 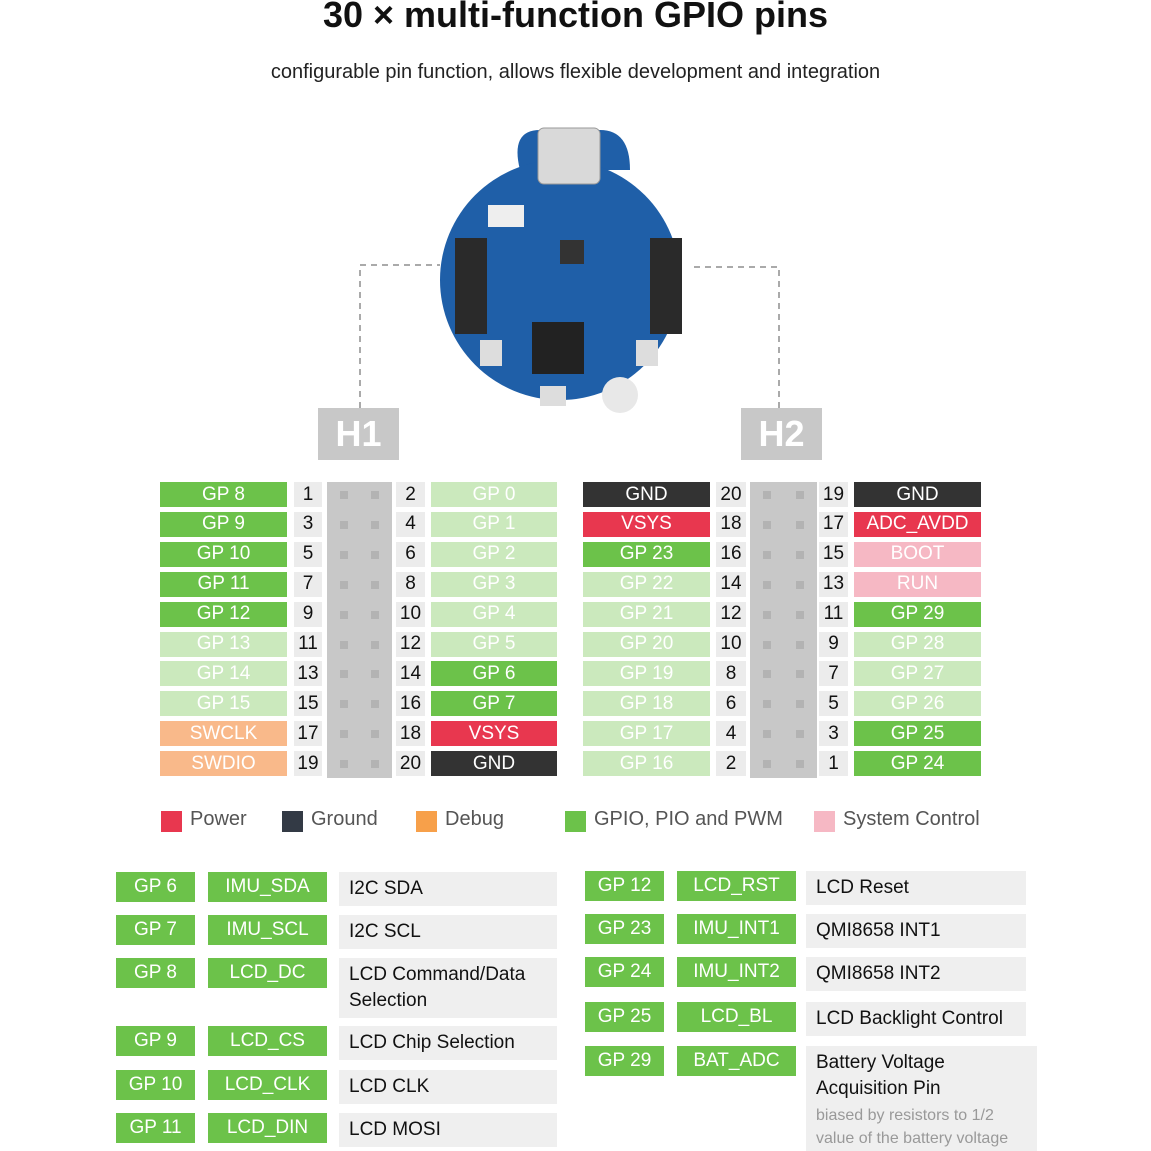 What do you see at coordinates (916, 888) in the screenshot?
I see `description: LCD Reset` at bounding box center [916, 888].